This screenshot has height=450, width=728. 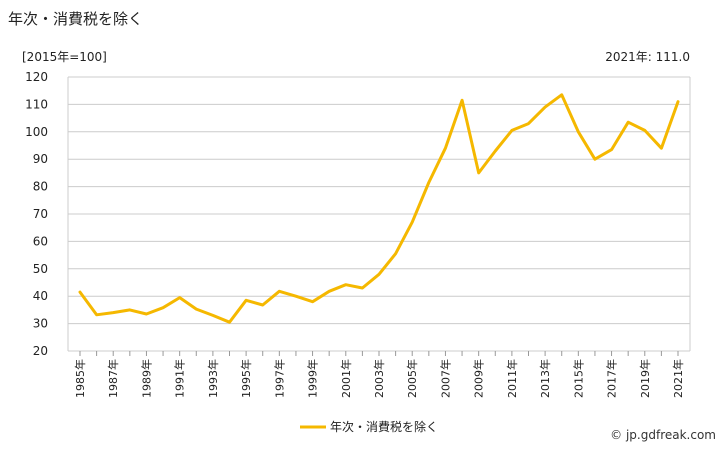 I want to click on y-tick-label-60: 60, so click(x=40, y=241).